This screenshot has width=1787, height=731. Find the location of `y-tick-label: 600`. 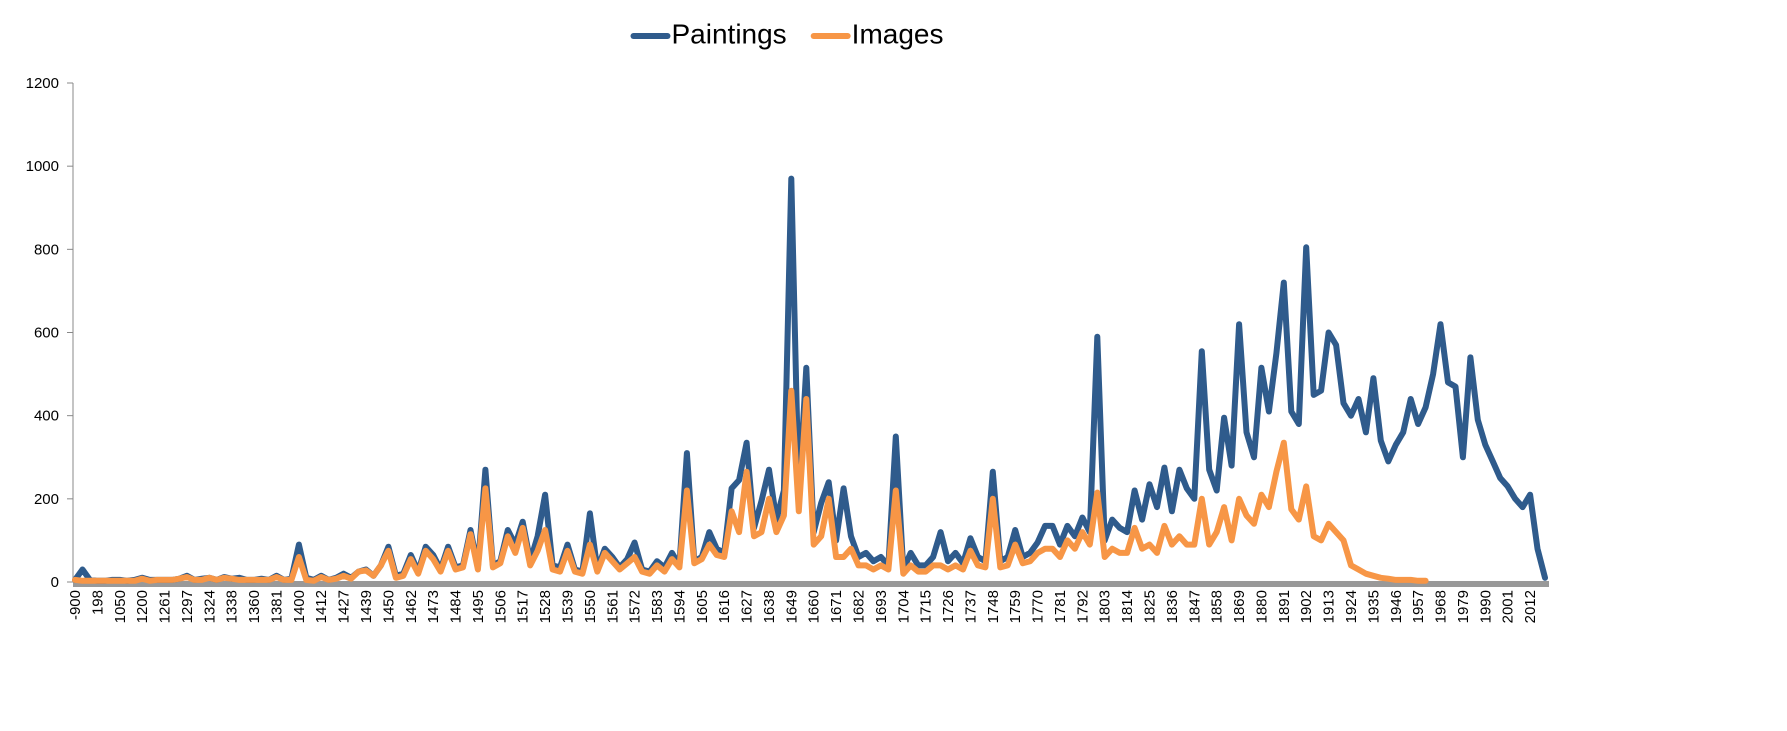

y-tick-label: 600 is located at coordinates (46, 333).